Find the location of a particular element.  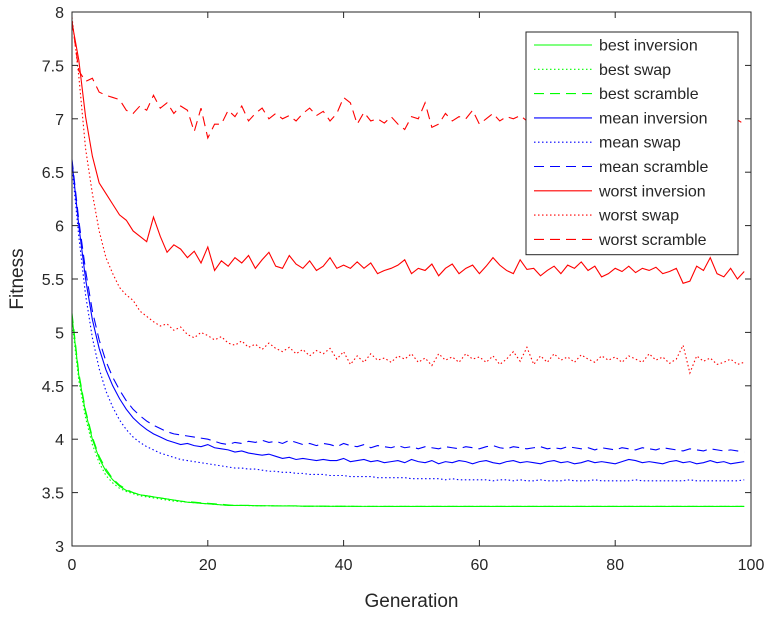

legend-entry: worst inversion is located at coordinates (652, 191).